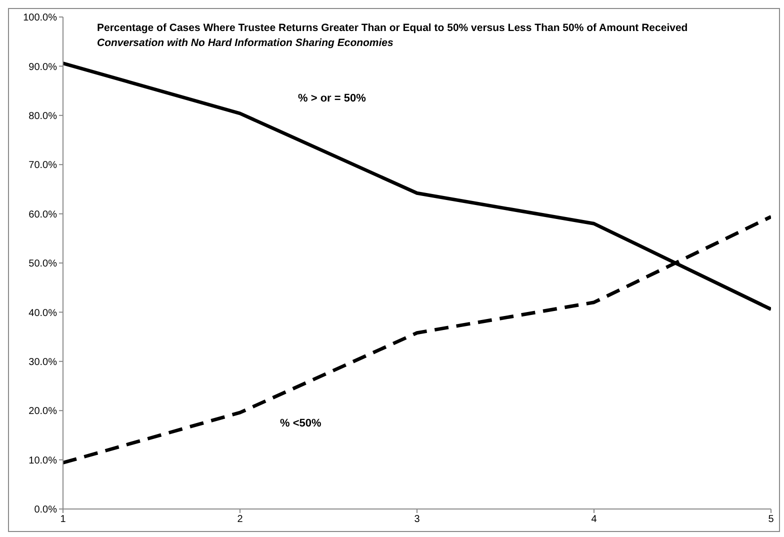  What do you see at coordinates (43, 166) in the screenshot?
I see `y-tick-label: 70.0%` at bounding box center [43, 166].